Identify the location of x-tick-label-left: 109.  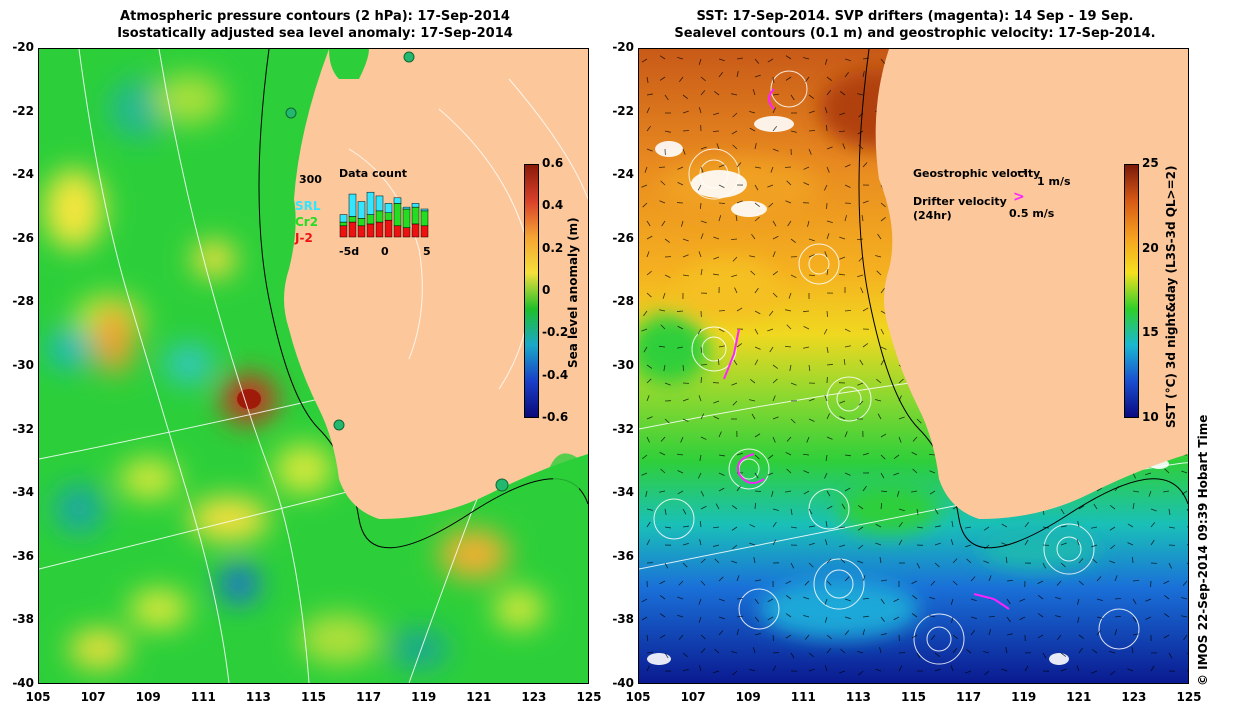
(148, 697).